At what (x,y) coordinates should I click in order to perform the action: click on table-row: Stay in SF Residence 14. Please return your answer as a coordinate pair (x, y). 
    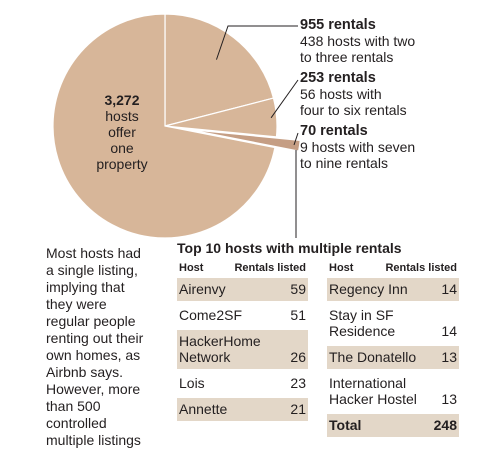
    Looking at the image, I should click on (393, 323).